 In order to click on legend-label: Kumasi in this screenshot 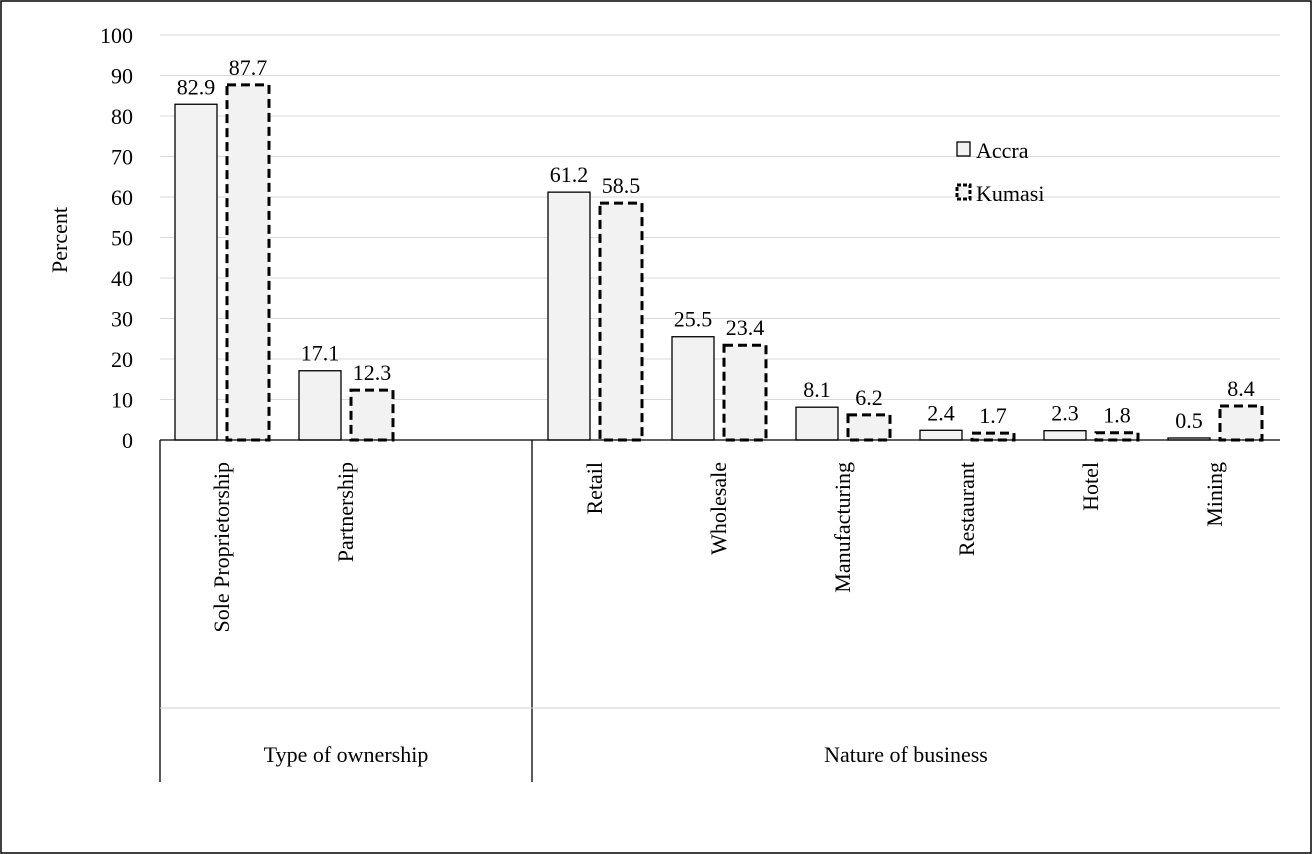, I will do `click(1010, 193)`.